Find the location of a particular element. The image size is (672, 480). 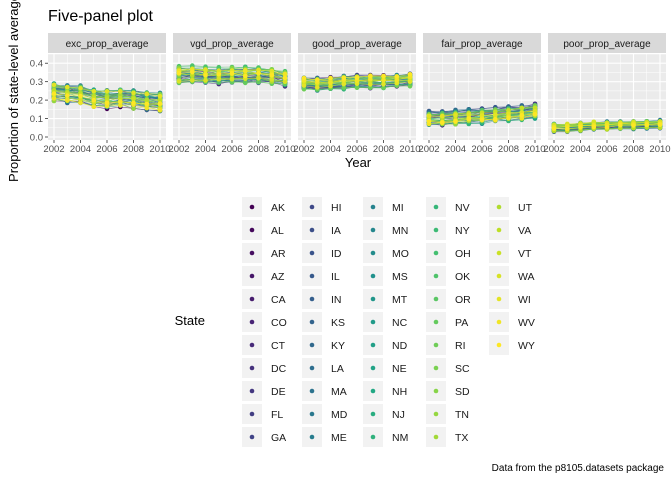

strip-label: vgd_prop_average is located at coordinates (232, 44).